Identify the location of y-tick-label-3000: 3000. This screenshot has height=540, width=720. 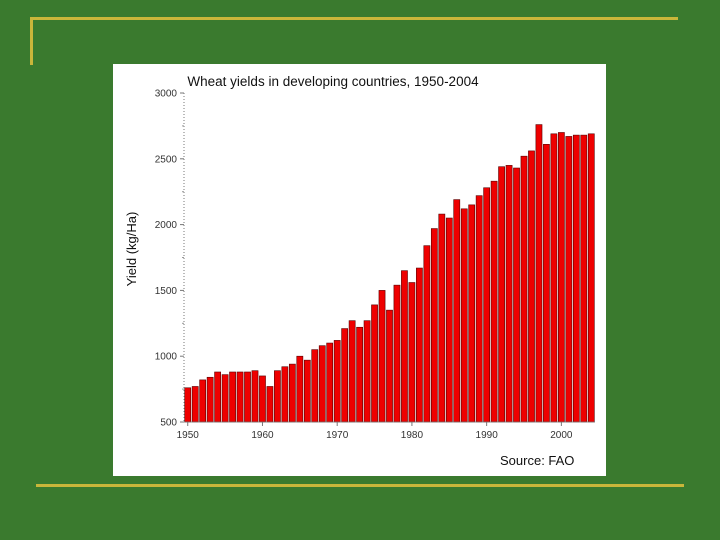
(166, 94).